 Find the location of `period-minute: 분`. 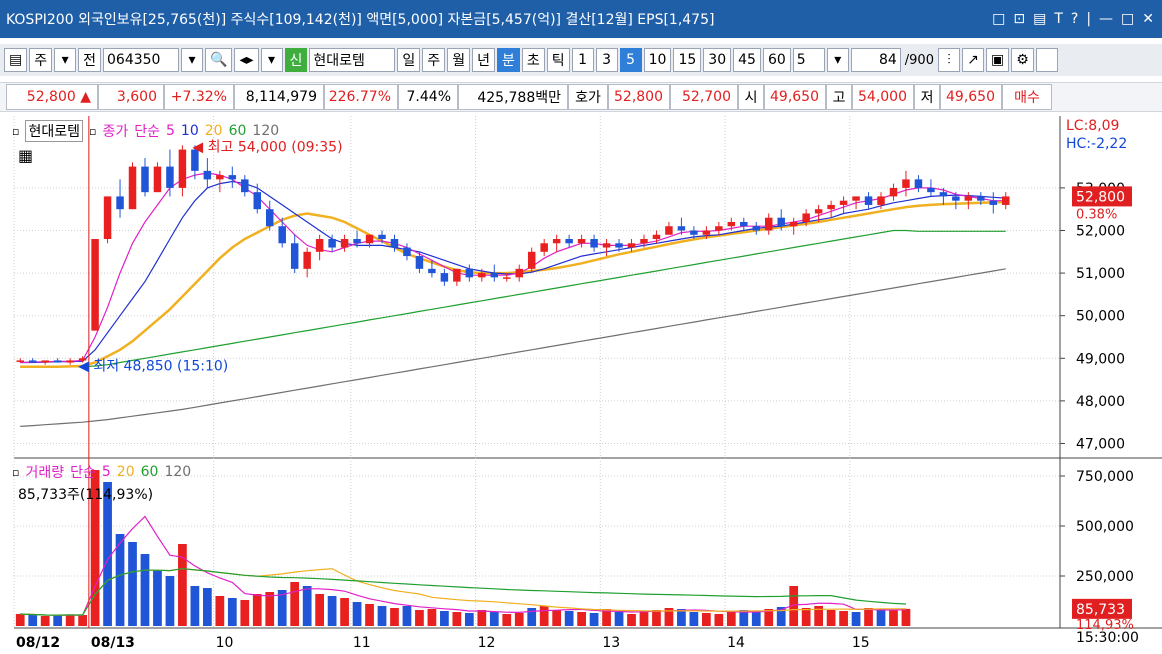

period-minute: 분 is located at coordinates (508, 60).